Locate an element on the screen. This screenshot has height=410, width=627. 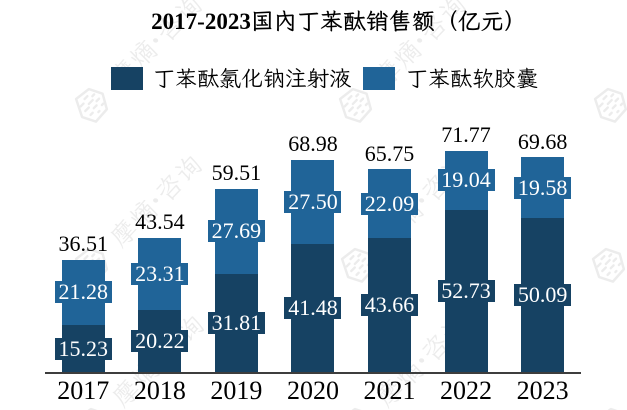
watermark-tile-9: 摩熵·咨询 is located at coordinates (608, 358).